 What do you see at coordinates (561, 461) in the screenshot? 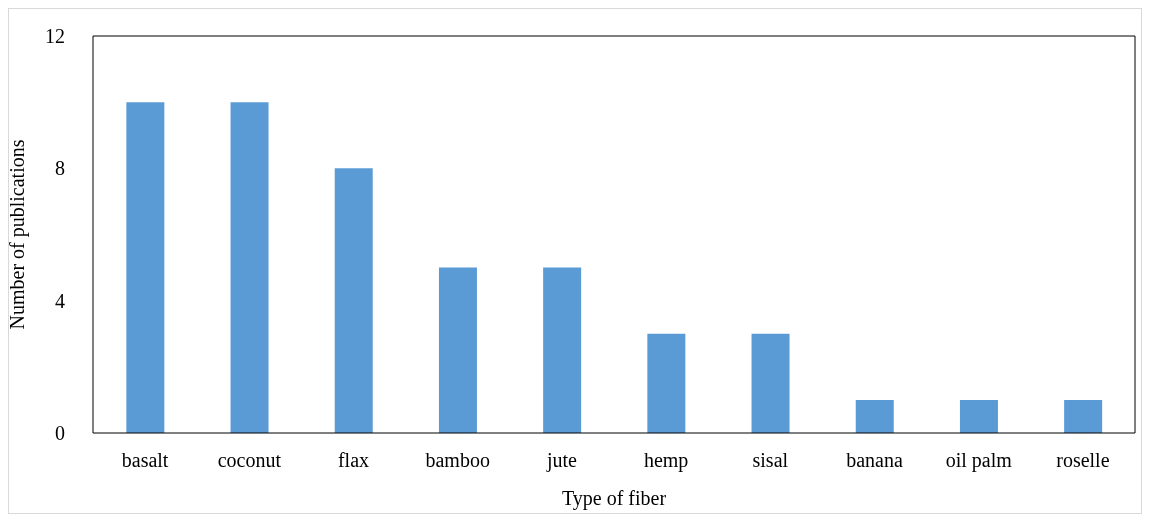
I see `x-tick-label: jute` at bounding box center [561, 461].